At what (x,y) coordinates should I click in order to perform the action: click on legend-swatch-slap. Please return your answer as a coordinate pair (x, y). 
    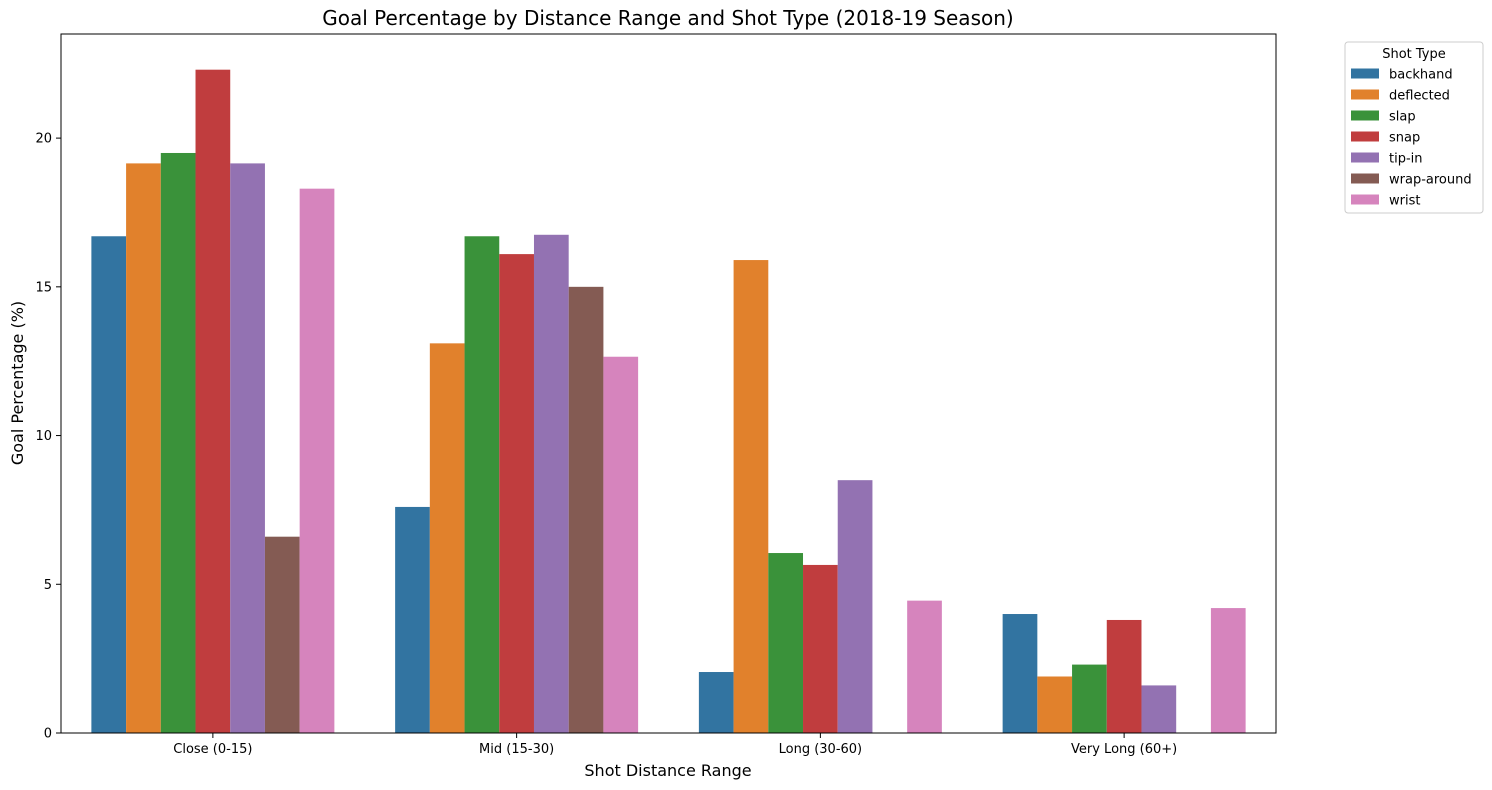
    Looking at the image, I should click on (1365, 115).